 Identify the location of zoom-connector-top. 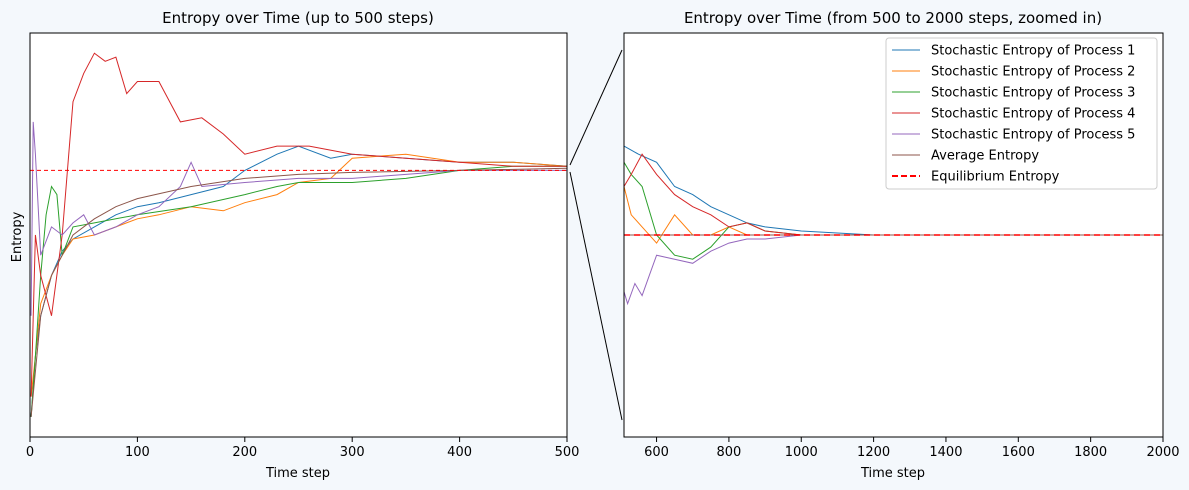
(596, 107).